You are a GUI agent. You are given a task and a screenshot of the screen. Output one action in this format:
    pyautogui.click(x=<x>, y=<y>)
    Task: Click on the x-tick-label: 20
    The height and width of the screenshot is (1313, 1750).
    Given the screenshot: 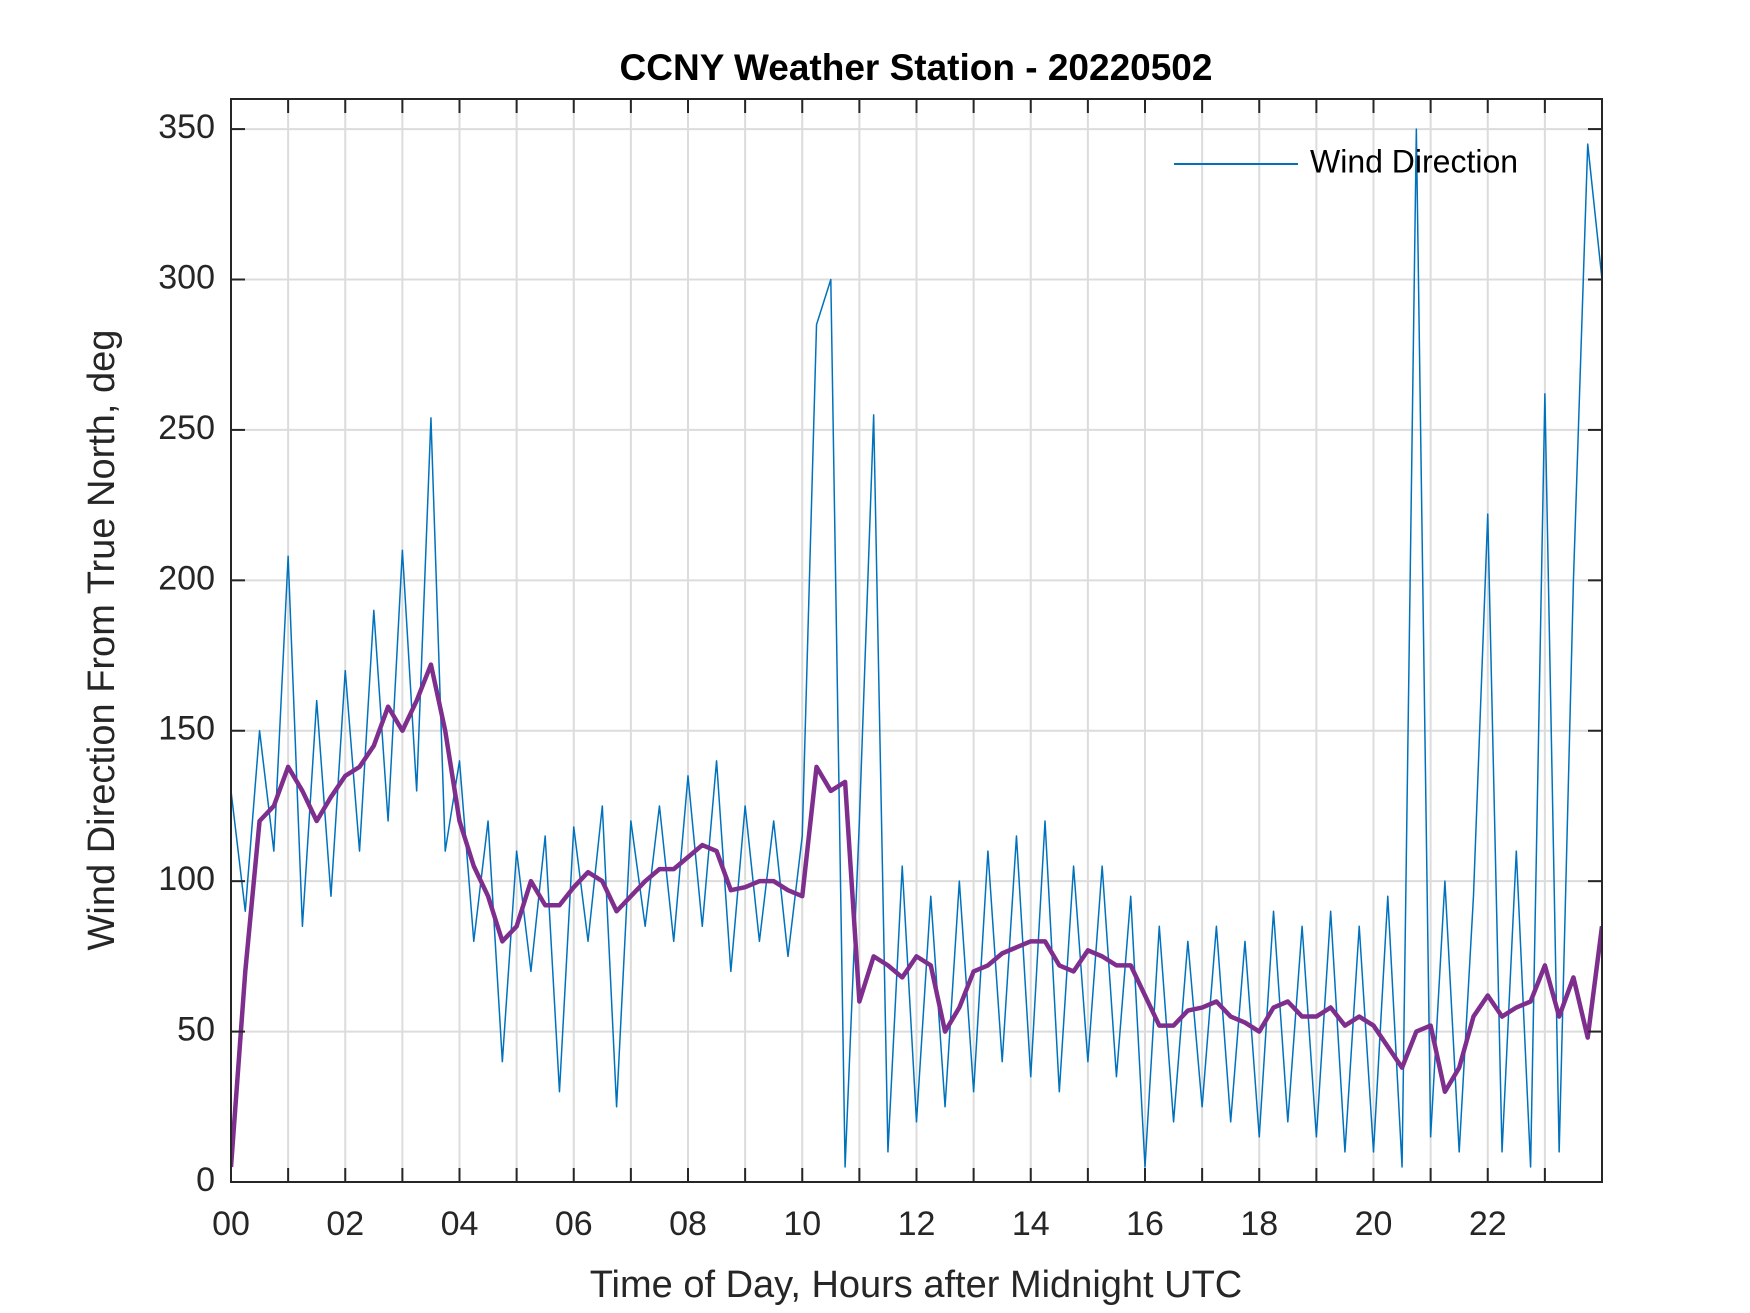 What is the action you would take?
    pyautogui.click(x=1374, y=1224)
    